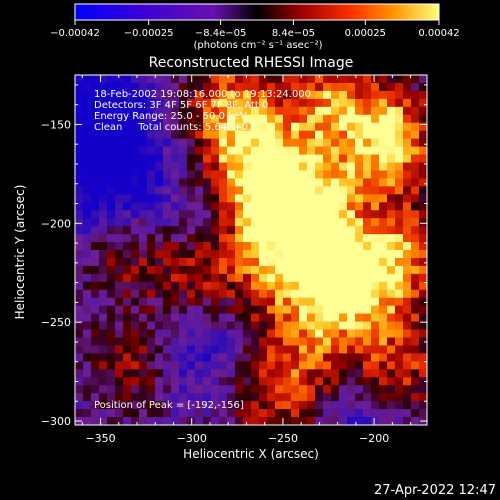 The width and height of the screenshot is (500, 500). What do you see at coordinates (149, 33) in the screenshot?
I see `colorbar-tick-label: −0.00025` at bounding box center [149, 33].